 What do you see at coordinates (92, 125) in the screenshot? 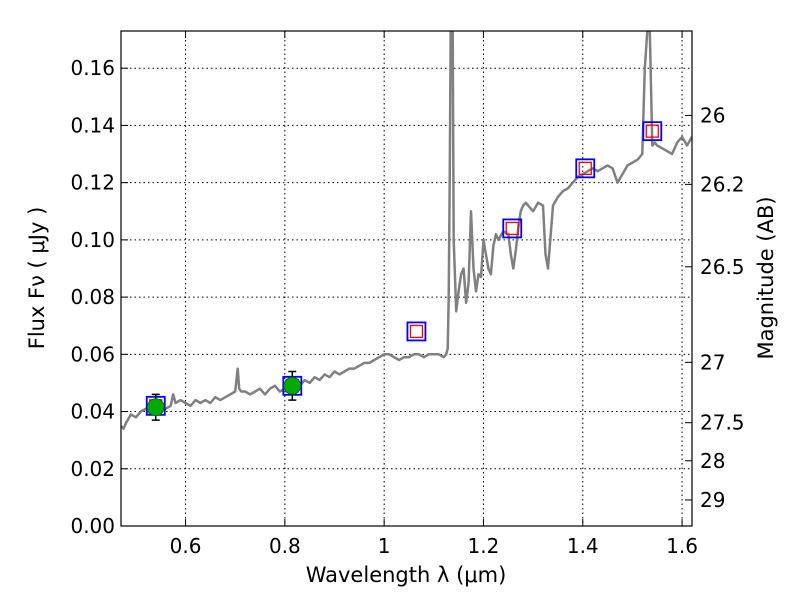
I see `y-tick-label: 0.14` at bounding box center [92, 125].